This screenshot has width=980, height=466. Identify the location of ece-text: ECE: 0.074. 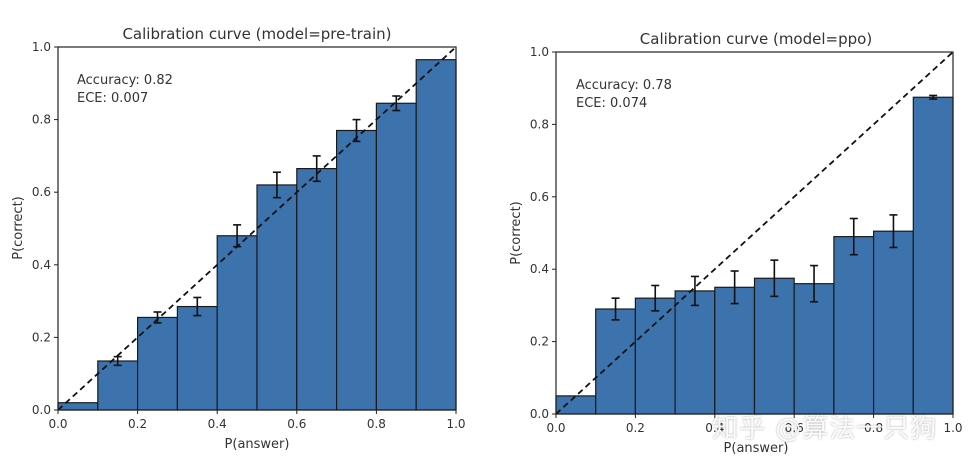
(611, 103).